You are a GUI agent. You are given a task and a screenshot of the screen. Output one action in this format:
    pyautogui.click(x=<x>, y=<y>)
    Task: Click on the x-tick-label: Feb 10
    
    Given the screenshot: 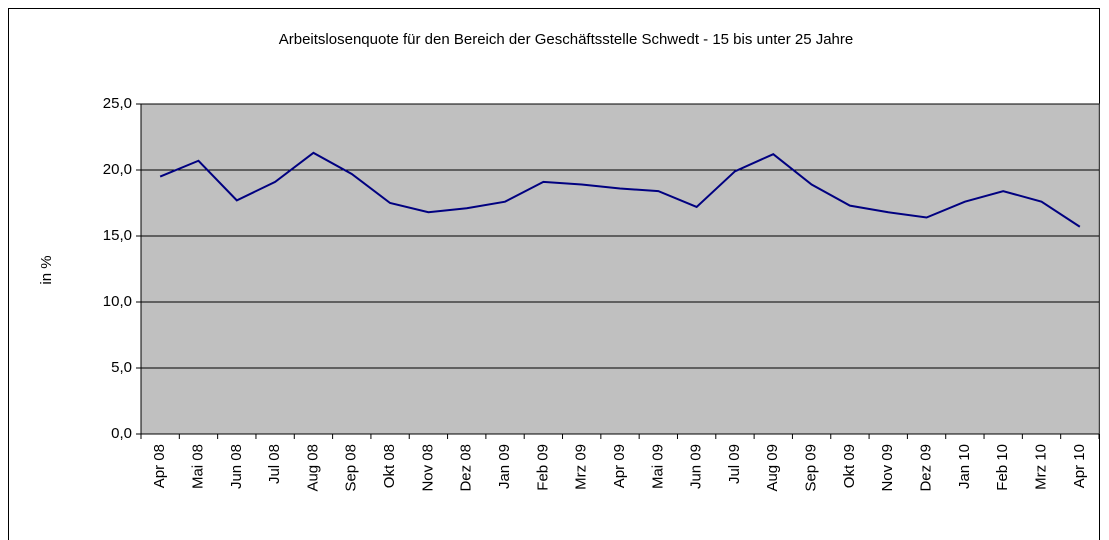 What is the action you would take?
    pyautogui.click(x=1002, y=467)
    